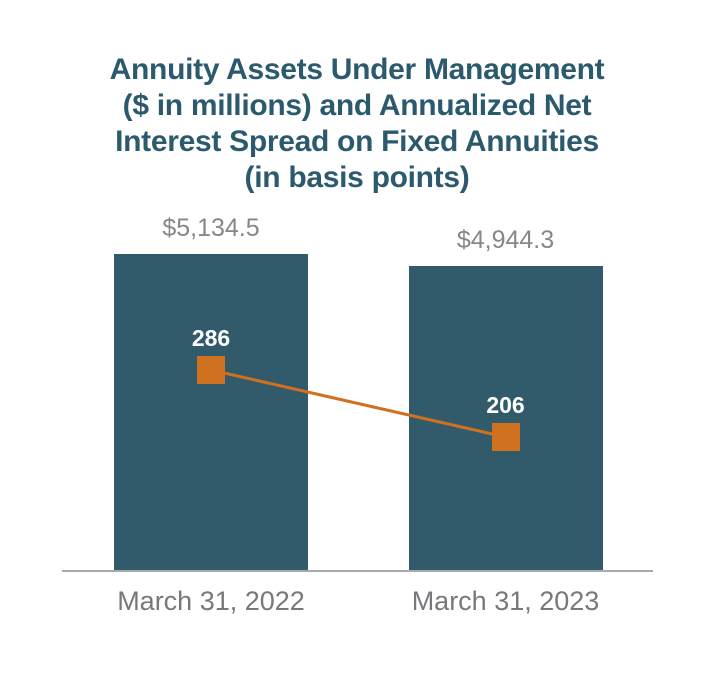  What do you see at coordinates (357, 177) in the screenshot?
I see `chart-title-line-4: (in basis points)` at bounding box center [357, 177].